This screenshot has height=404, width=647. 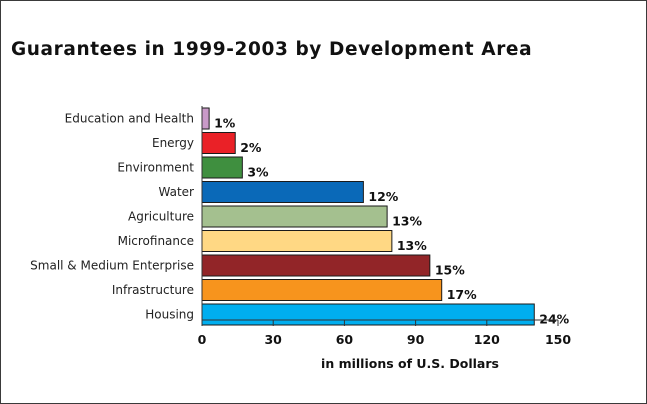 What do you see at coordinates (156, 241) in the screenshot?
I see `category-label-microfinance: Microfinance` at bounding box center [156, 241].